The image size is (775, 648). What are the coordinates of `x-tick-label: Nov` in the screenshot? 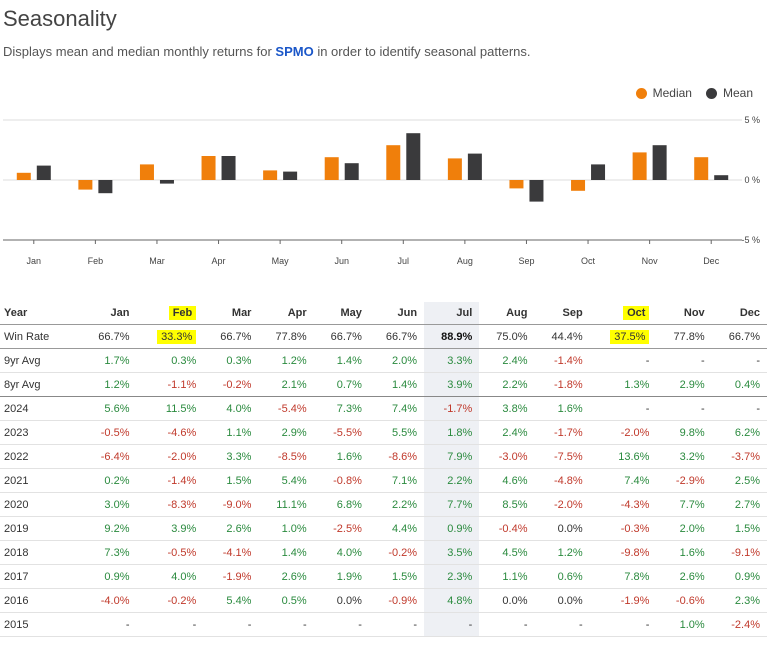 It's located at (650, 261).